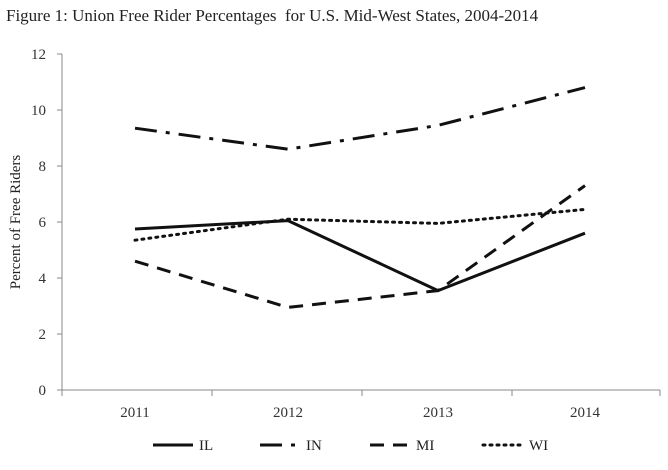 The image size is (668, 470). I want to click on series-line-il, so click(360, 256).